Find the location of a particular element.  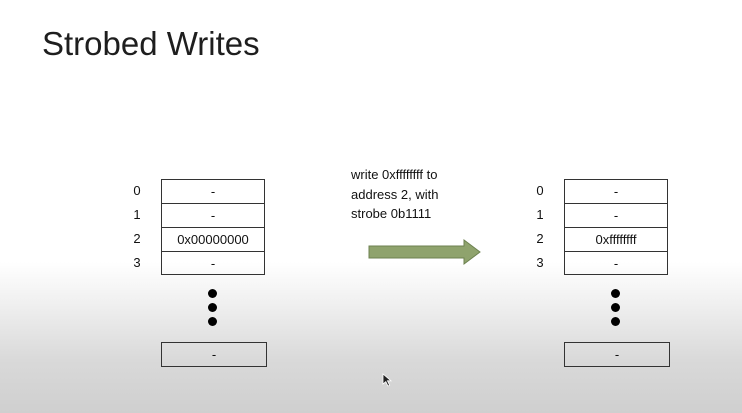

caption-line: write 0xffffffff to is located at coordinates (394, 174).